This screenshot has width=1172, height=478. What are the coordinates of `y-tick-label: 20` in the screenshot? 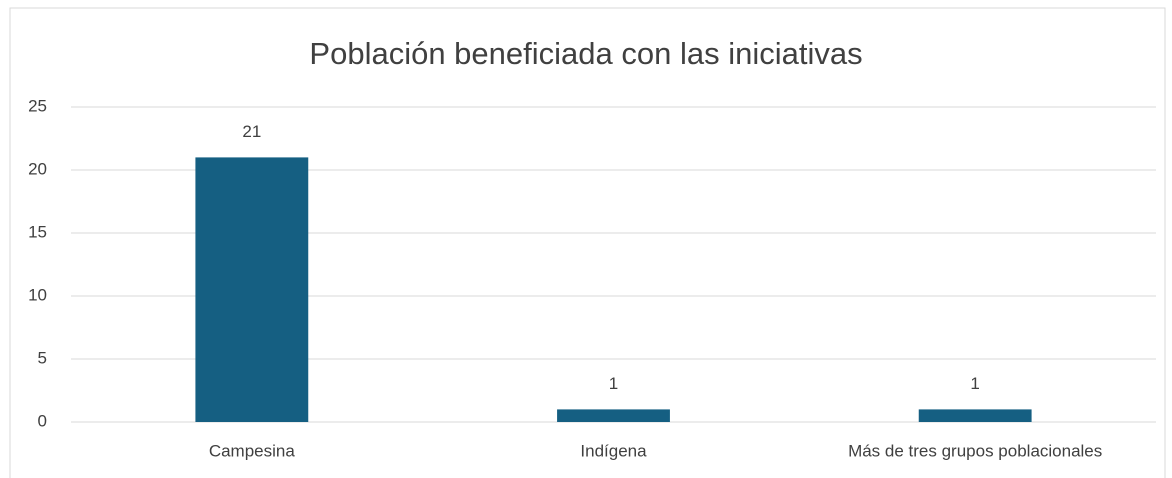 It's located at (37, 168).